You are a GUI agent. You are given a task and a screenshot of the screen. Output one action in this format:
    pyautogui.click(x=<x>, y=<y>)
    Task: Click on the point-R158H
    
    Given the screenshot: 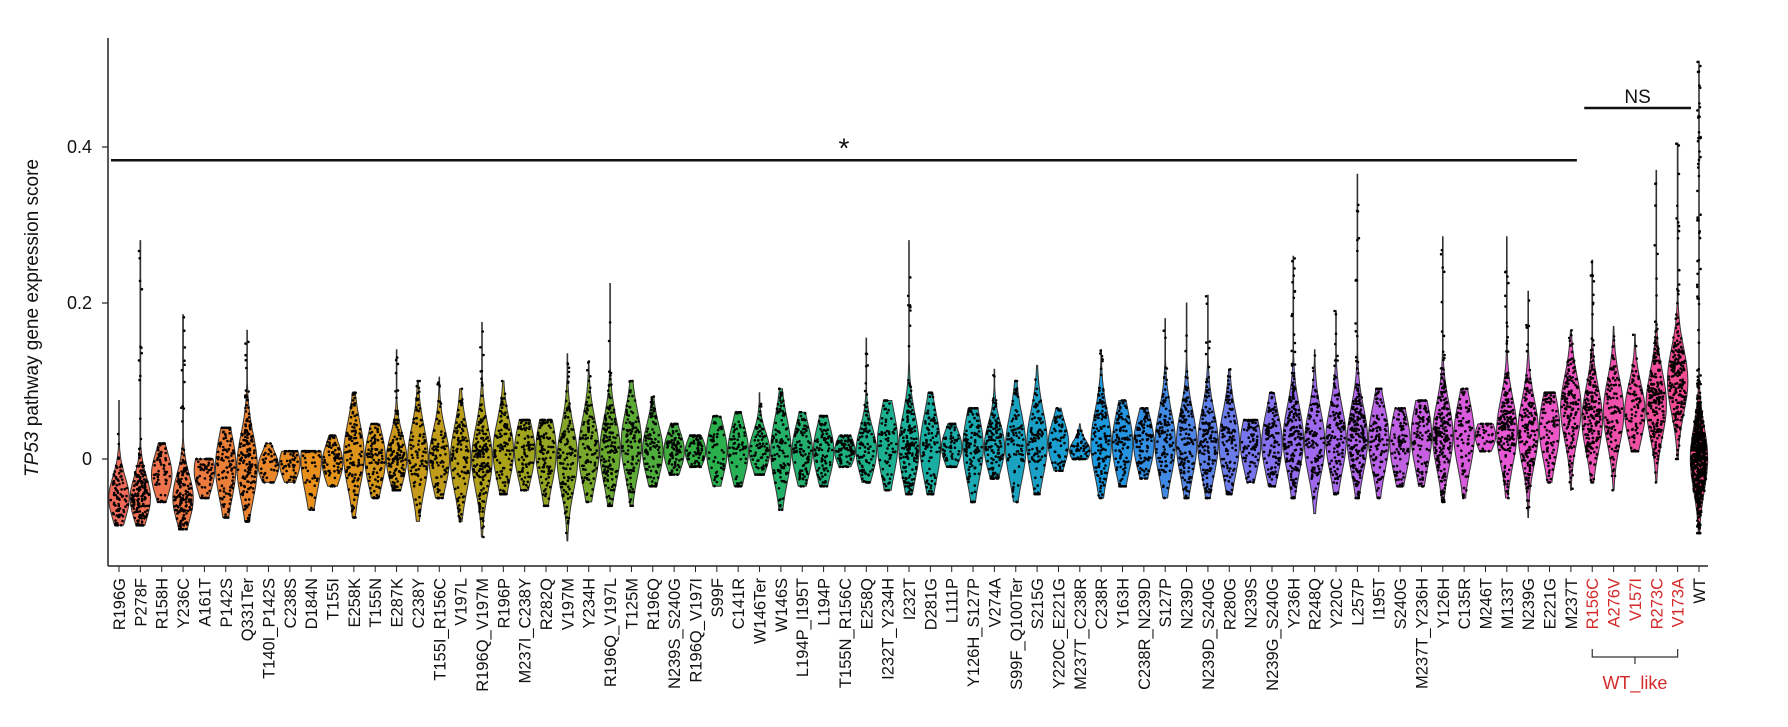 What is the action you would take?
    pyautogui.click(x=158, y=475)
    